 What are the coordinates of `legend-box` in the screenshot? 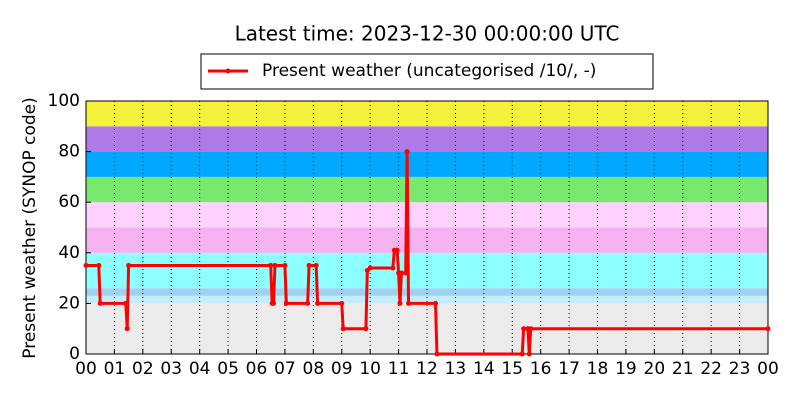 It's located at (427, 71).